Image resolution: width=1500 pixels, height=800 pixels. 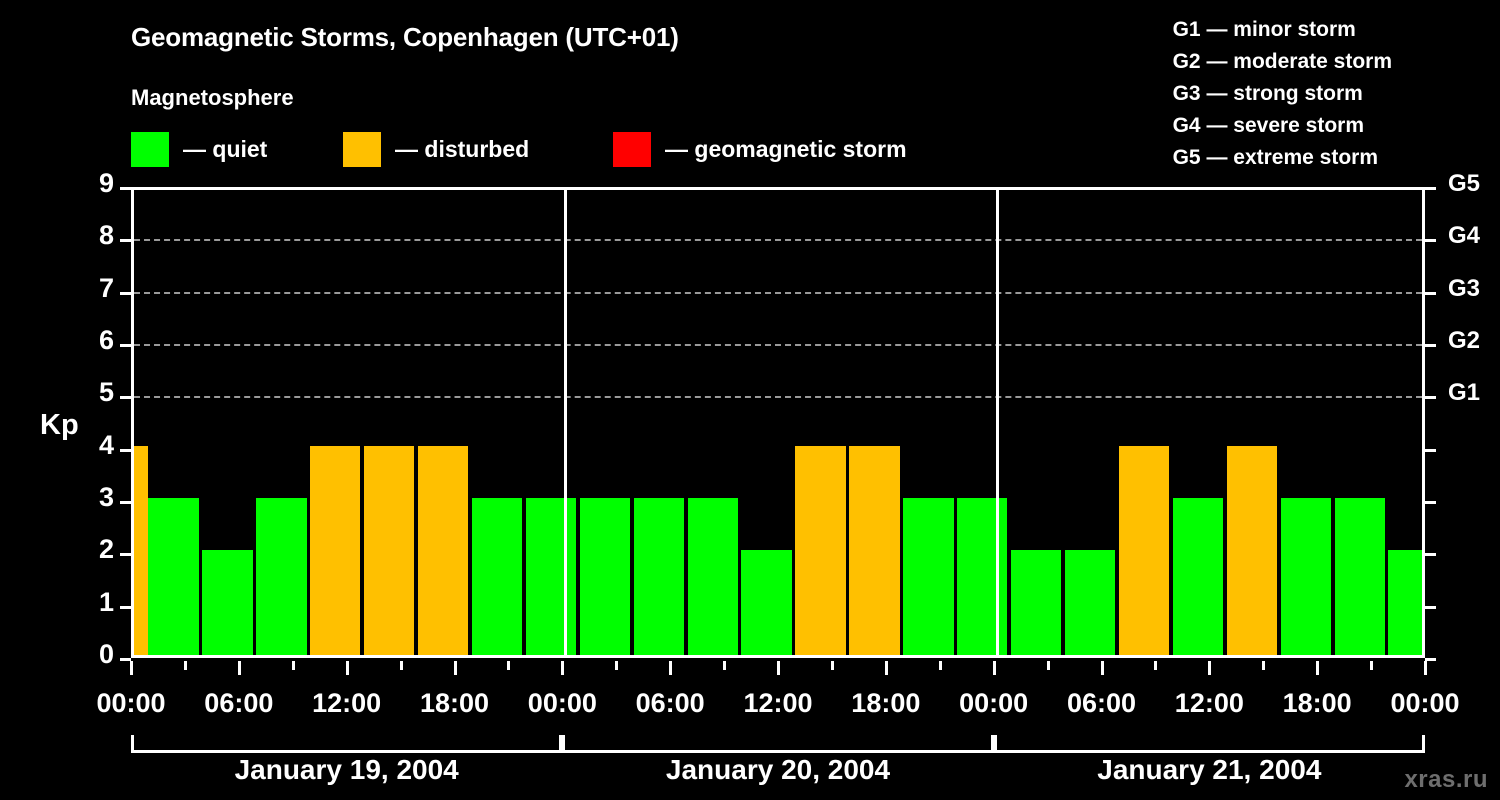 What do you see at coordinates (106, 549) in the screenshot?
I see `y-tick-label: 2` at bounding box center [106, 549].